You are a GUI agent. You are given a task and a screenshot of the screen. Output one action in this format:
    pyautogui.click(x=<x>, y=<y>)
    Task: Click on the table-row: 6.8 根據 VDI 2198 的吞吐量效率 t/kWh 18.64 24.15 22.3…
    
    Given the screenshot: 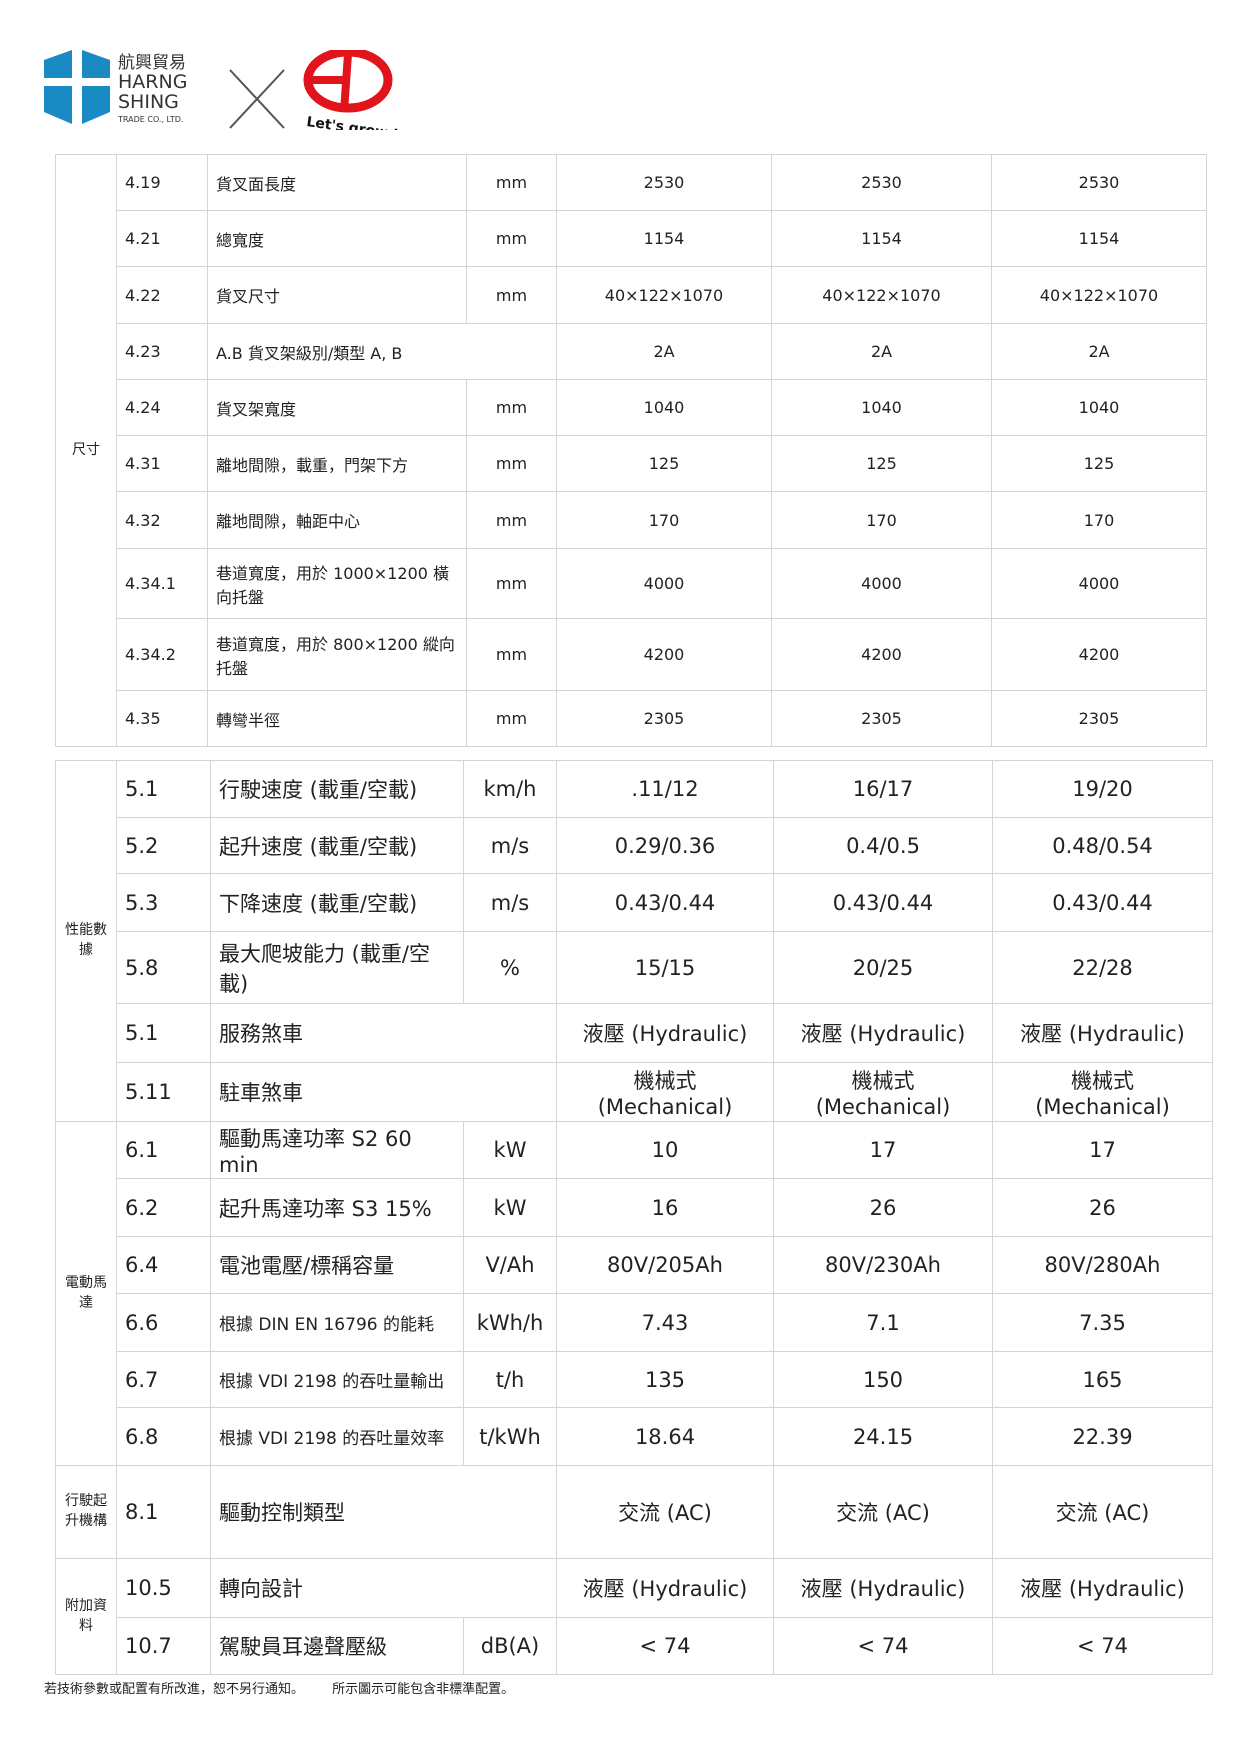 What is the action you would take?
    pyautogui.click(x=634, y=1436)
    